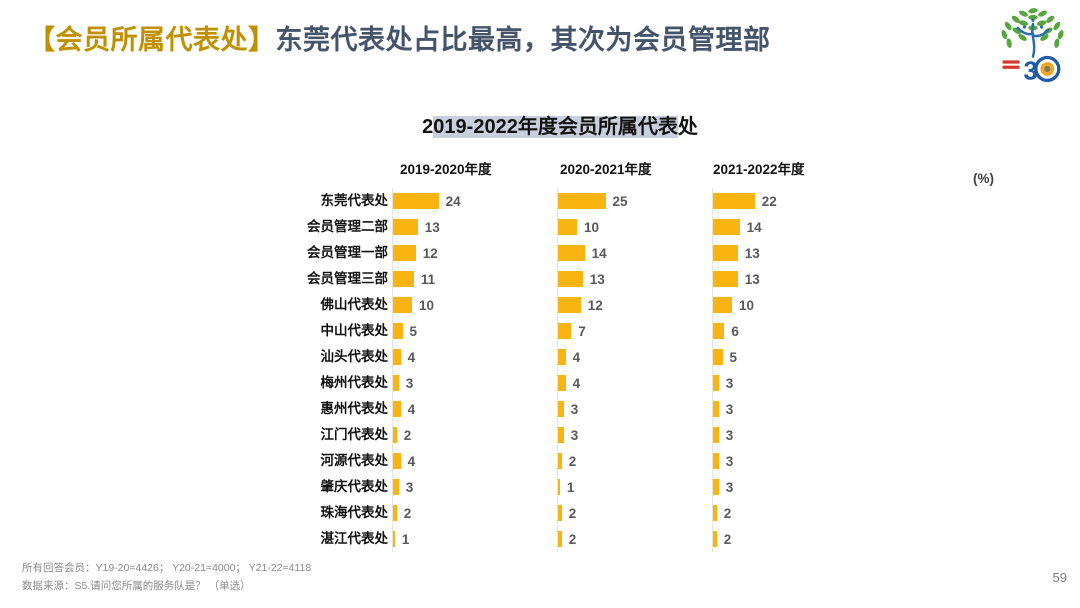 The width and height of the screenshot is (1080, 608). What do you see at coordinates (354, 330) in the screenshot?
I see `category-label: 中山代表处` at bounding box center [354, 330].